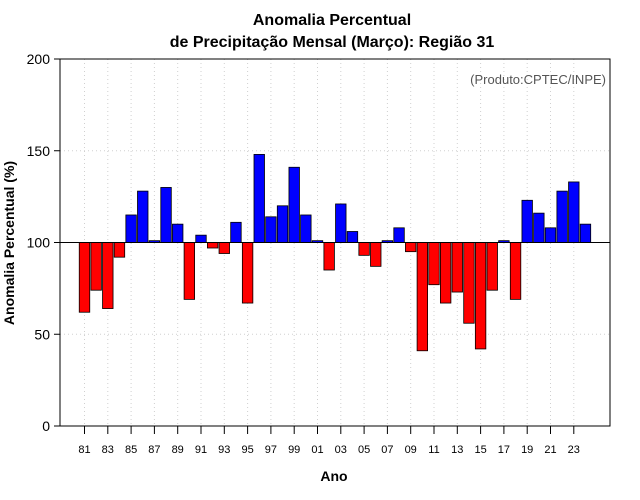  What do you see at coordinates (131, 450) in the screenshot?
I see `x-tick-label: 85` at bounding box center [131, 450].